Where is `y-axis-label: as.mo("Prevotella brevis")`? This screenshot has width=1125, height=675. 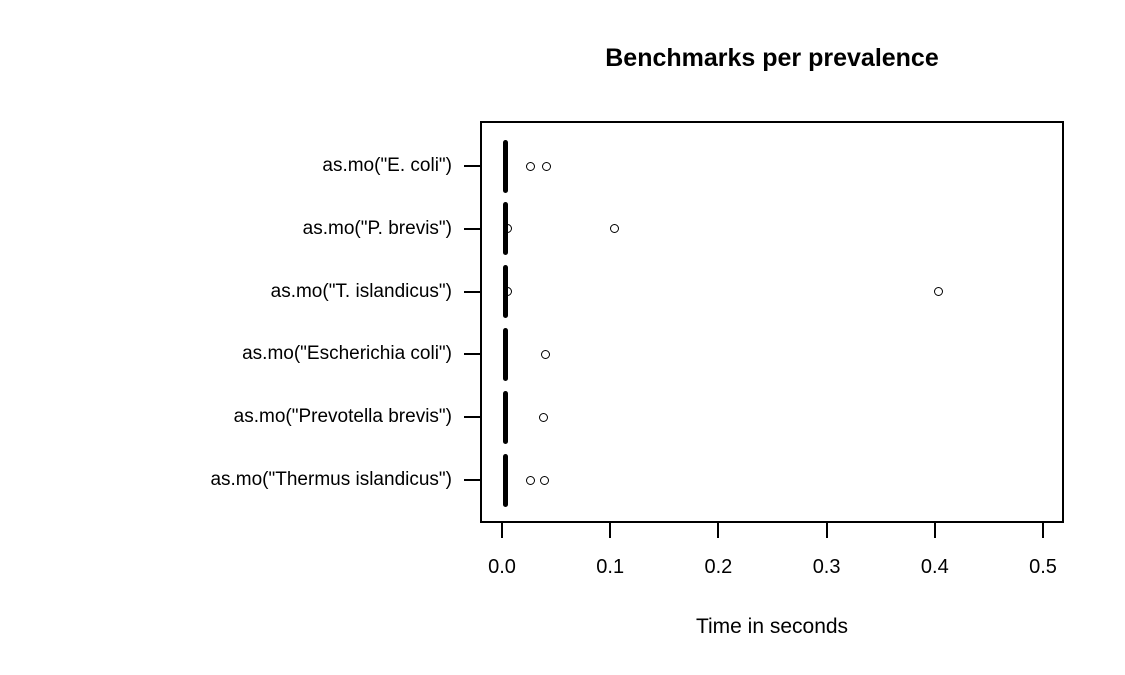
y-axis-label: as.mo("Prevotella brevis") is located at coordinates (342, 417).